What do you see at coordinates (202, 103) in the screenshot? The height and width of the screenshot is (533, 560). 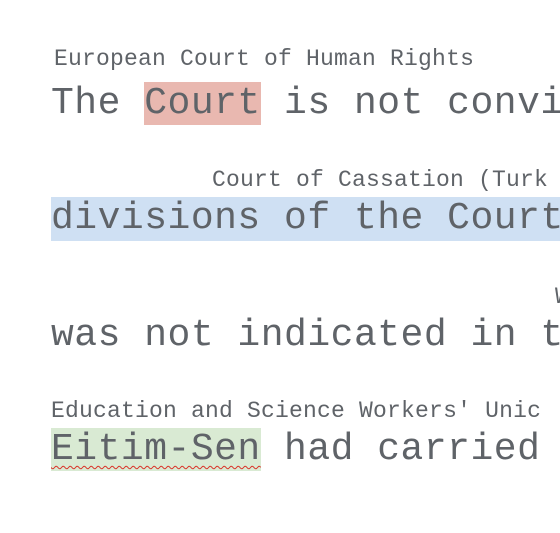 I see `entity-highlight-court: Court` at bounding box center [202, 103].